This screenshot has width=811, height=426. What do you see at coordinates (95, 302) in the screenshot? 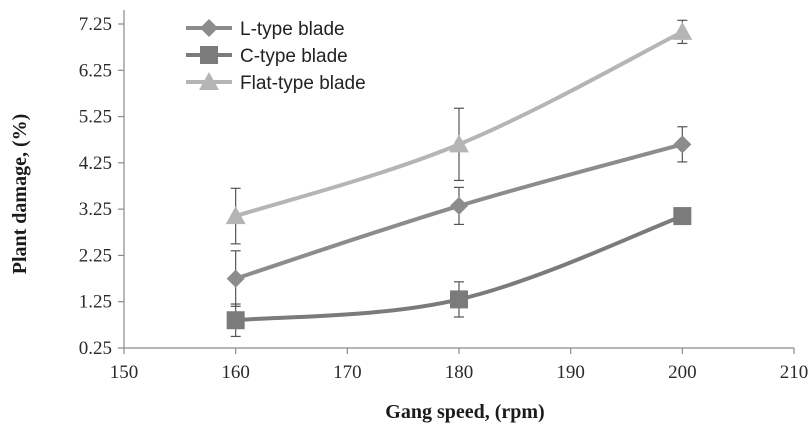
I see `y-tick-label: 1.25` at bounding box center [95, 302].